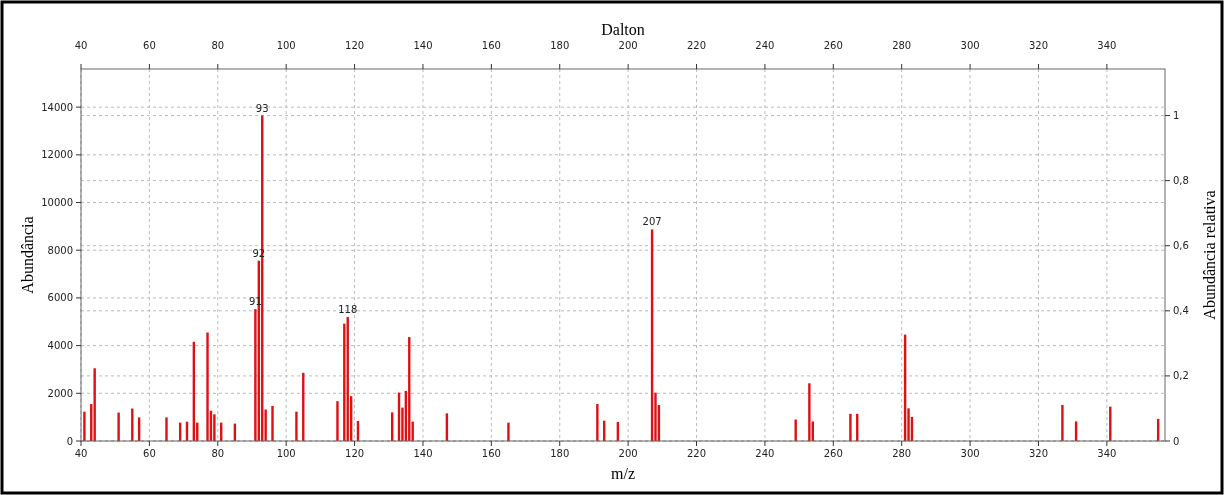 This screenshot has height=495, width=1224. Describe the element at coordinates (1181, 246) in the screenshot. I see `y2-tick-label: 0,6` at that location.